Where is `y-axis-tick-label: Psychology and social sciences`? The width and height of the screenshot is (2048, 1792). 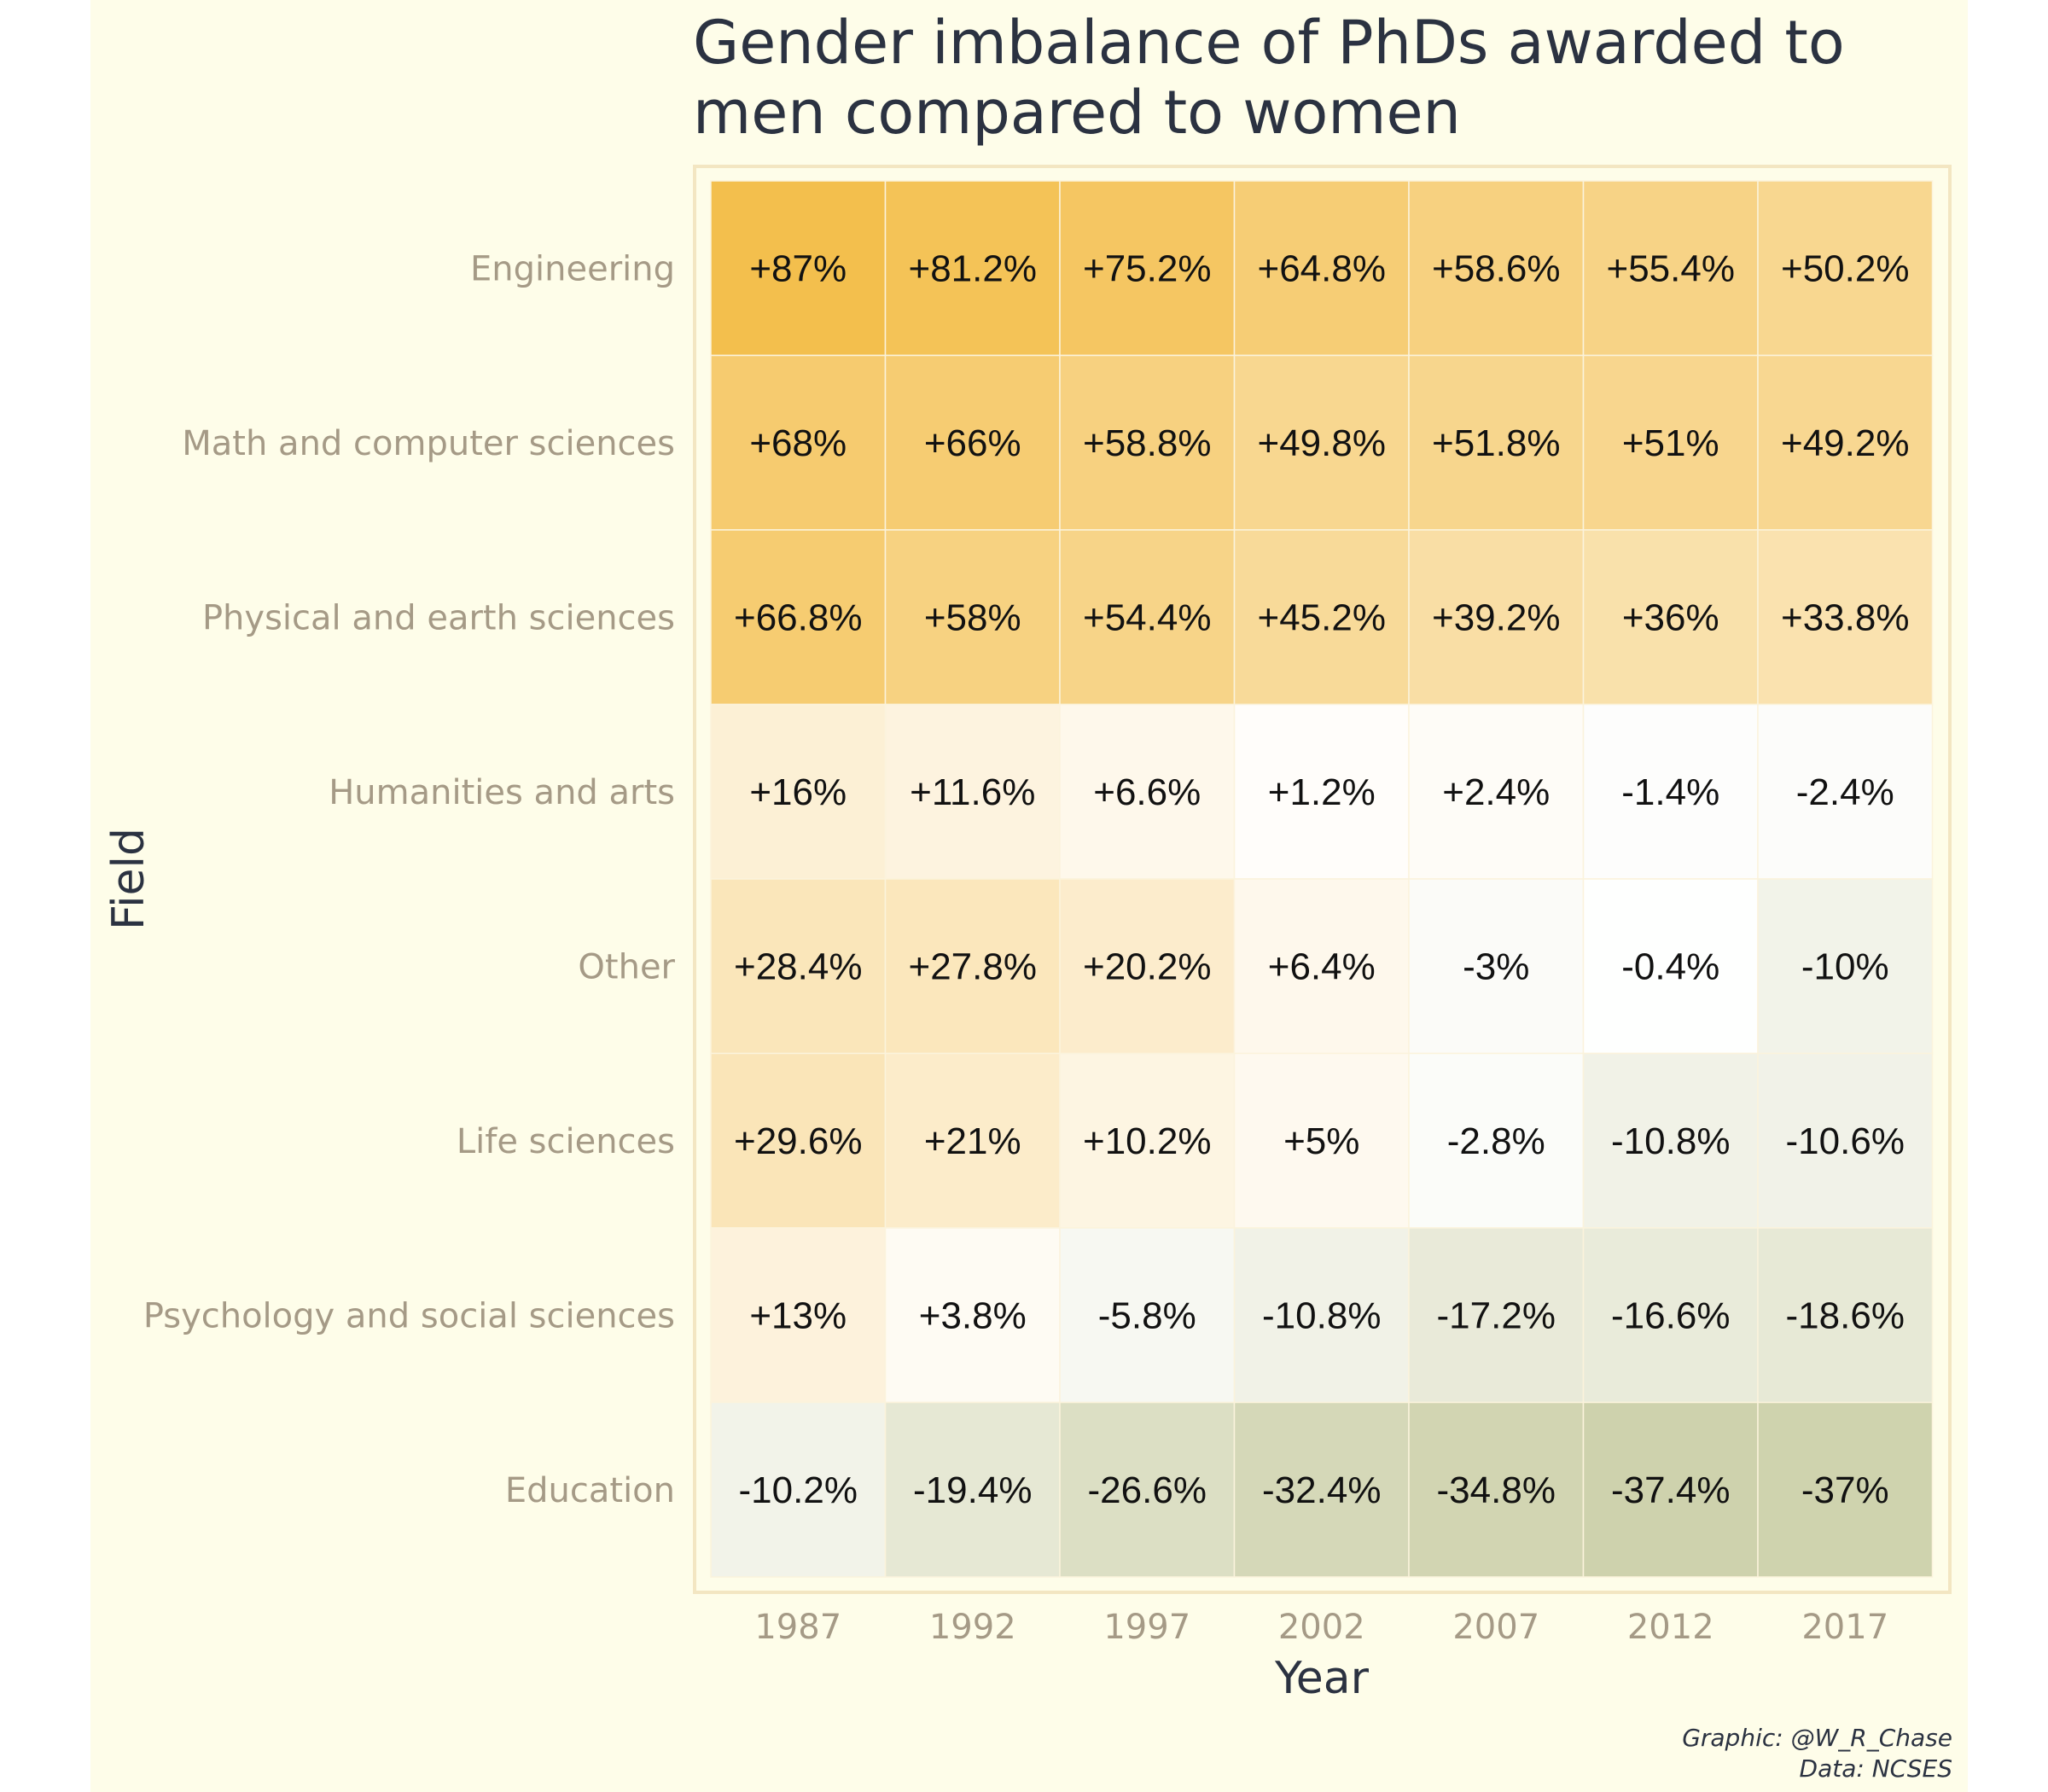
y-axis-tick-label: Psychology and social sciences is located at coordinates (409, 1315).